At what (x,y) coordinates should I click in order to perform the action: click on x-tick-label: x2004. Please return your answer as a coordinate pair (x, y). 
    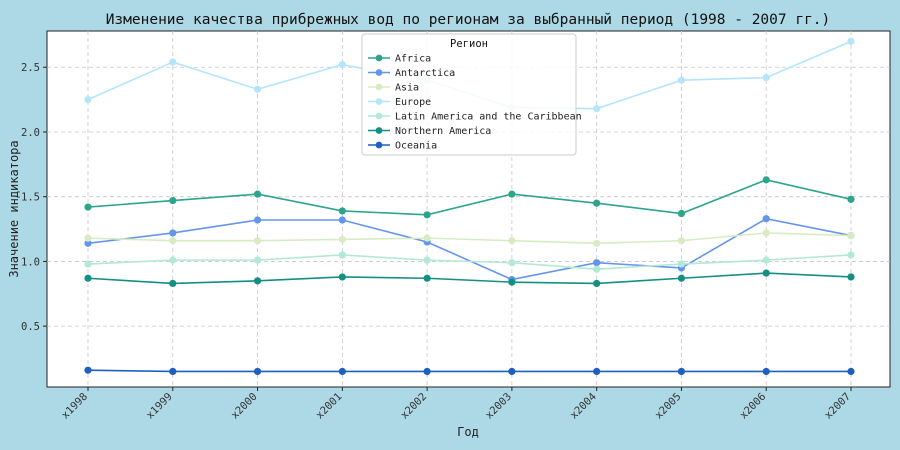
    Looking at the image, I should click on (583, 406).